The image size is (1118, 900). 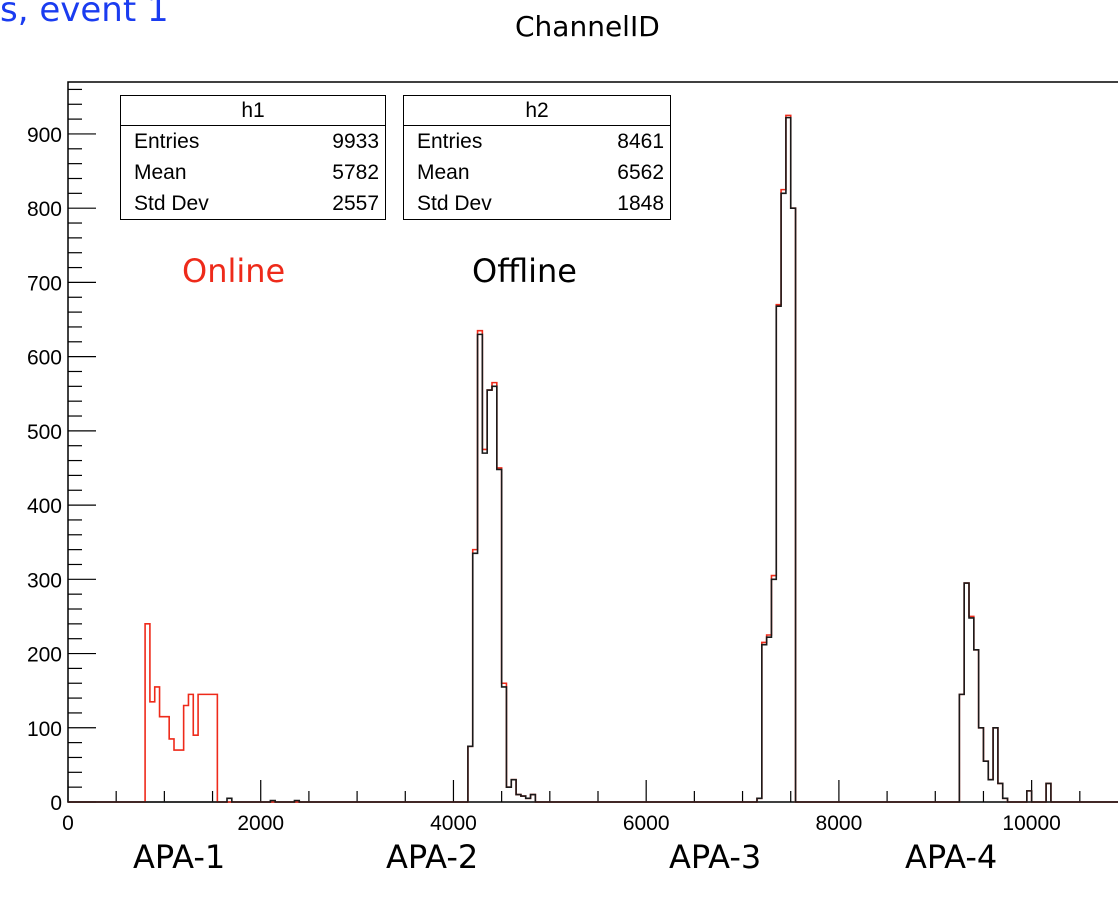 What do you see at coordinates (537, 203) in the screenshot?
I see `stats-row-stddev: Std Dev 1848` at bounding box center [537, 203].